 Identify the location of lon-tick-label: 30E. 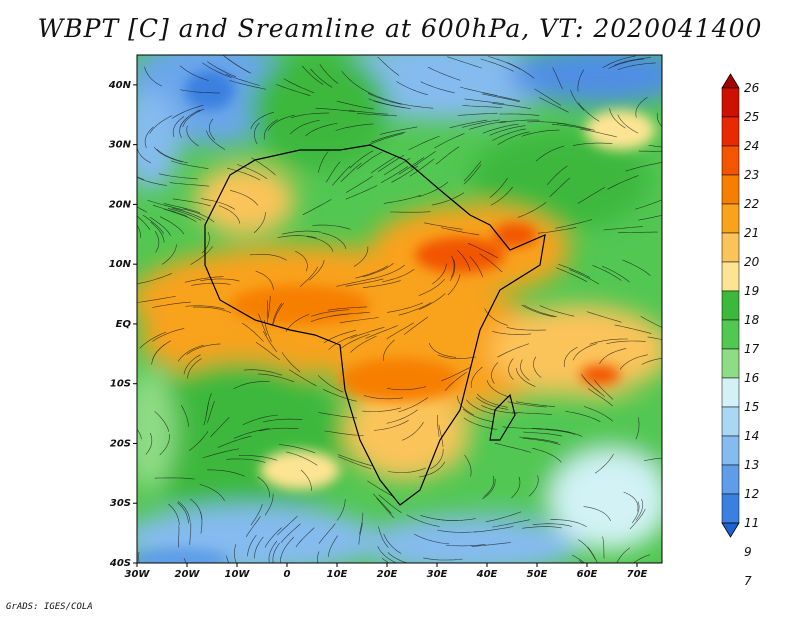
(437, 574).